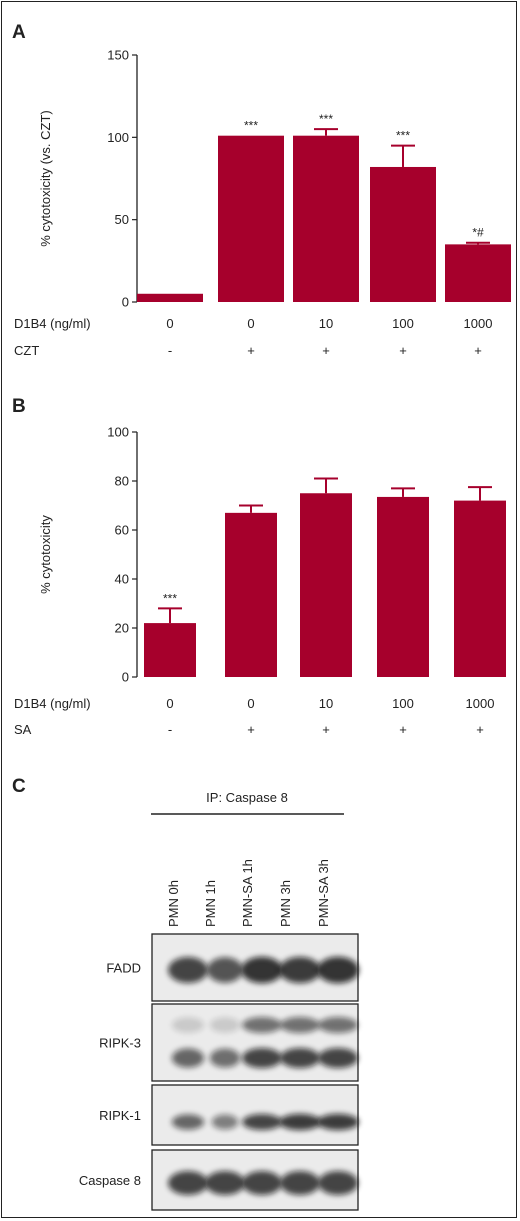 The height and width of the screenshot is (1221, 520). I want to click on y-tick-label: 60, so click(122, 530).